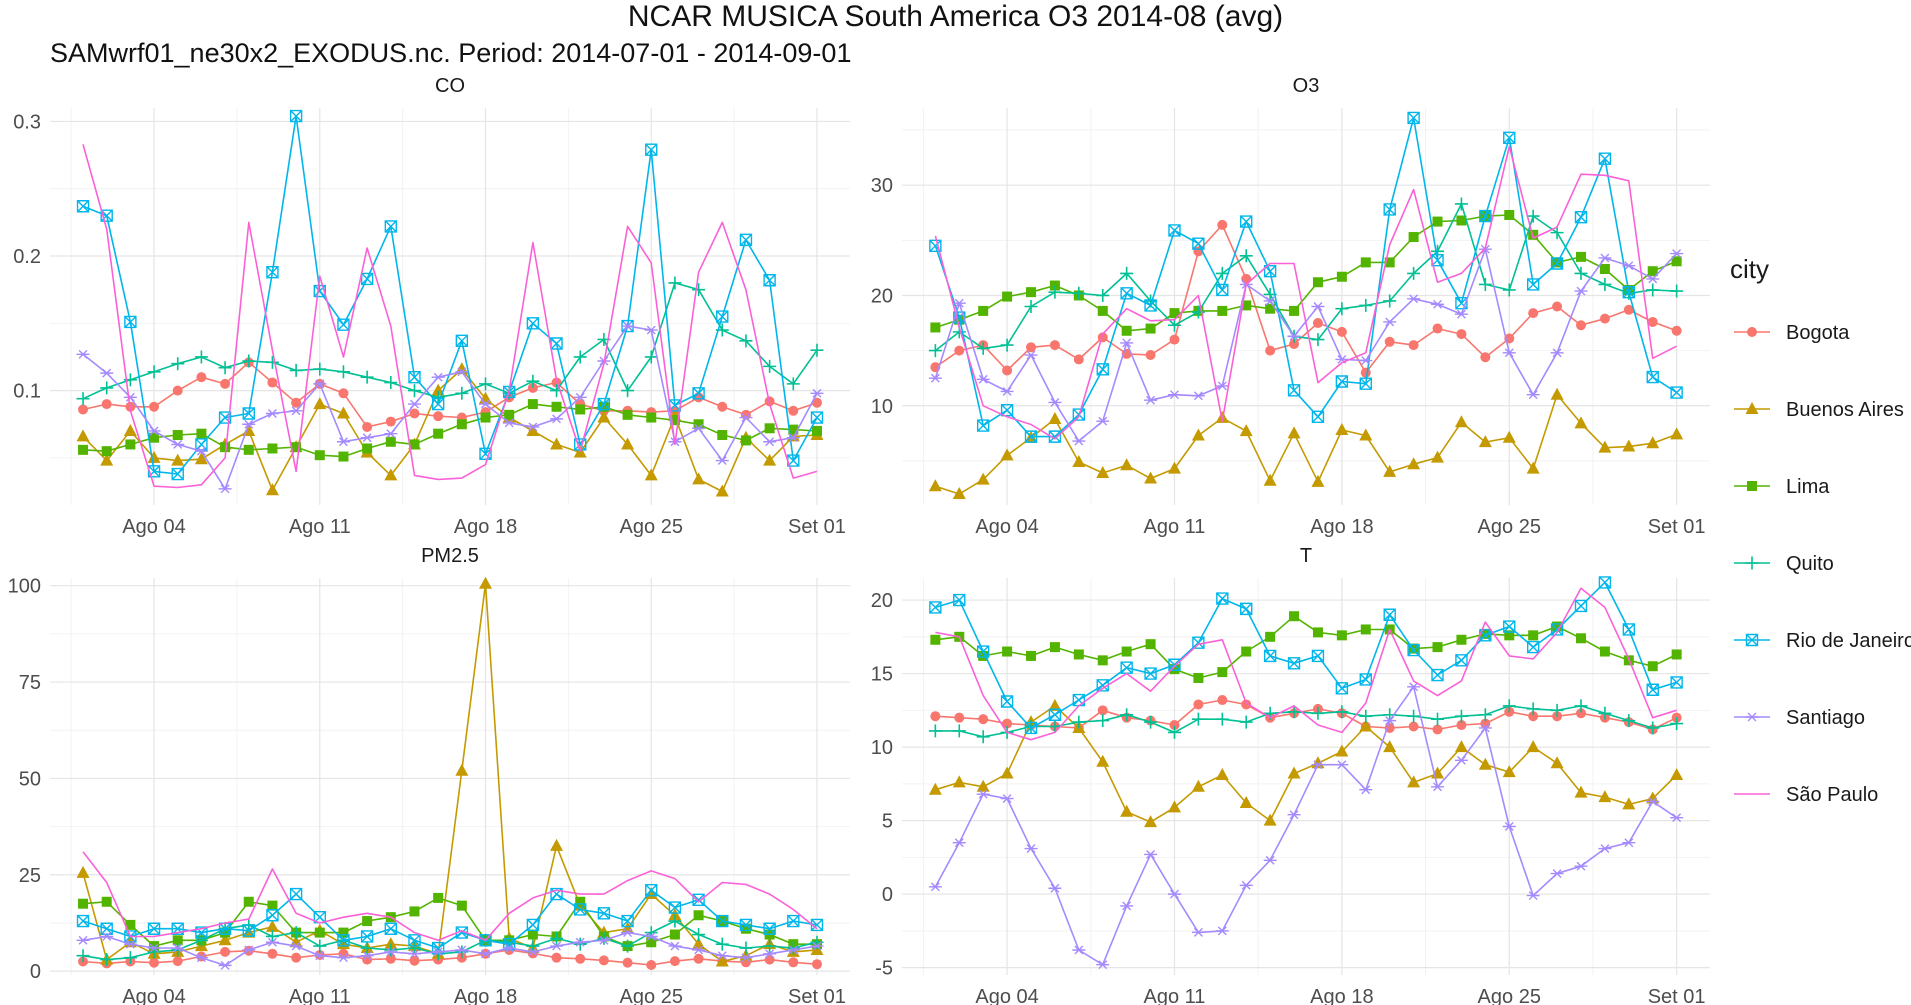 Image resolution: width=1911 pixels, height=1005 pixels. I want to click on legend-key-marker, so click(1752, 717).